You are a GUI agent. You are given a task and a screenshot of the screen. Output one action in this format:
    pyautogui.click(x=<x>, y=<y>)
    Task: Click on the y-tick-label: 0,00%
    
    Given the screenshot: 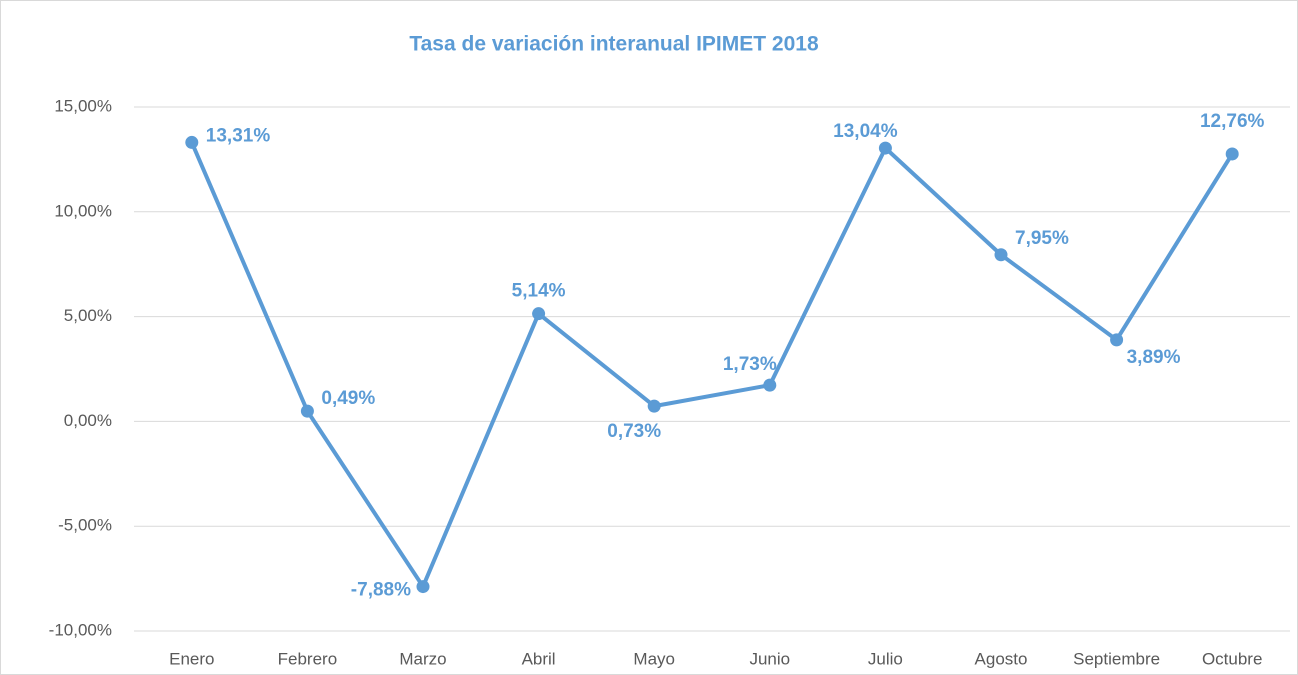 What is the action you would take?
    pyautogui.click(x=88, y=420)
    